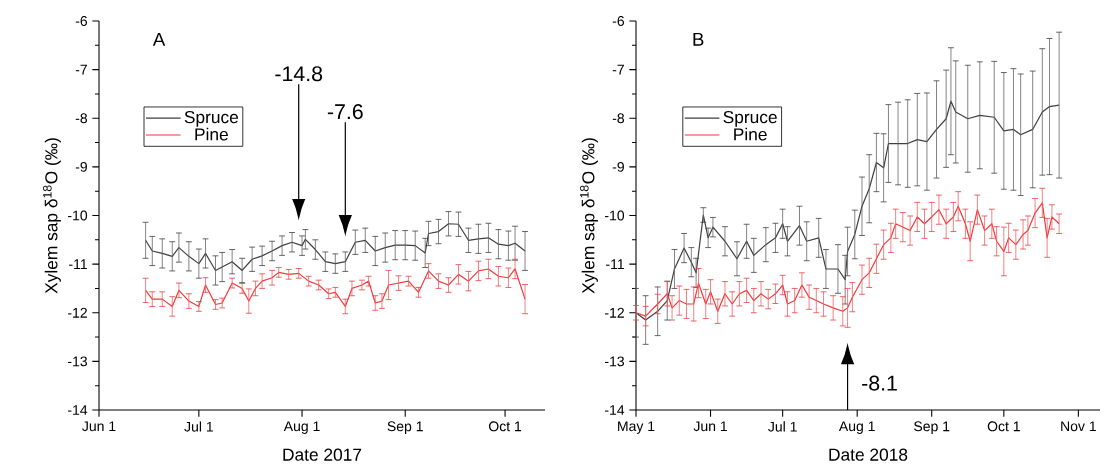 This screenshot has width=1109, height=470. What do you see at coordinates (345, 112) in the screenshot?
I see `ref-line-label: -7.6` at bounding box center [345, 112].